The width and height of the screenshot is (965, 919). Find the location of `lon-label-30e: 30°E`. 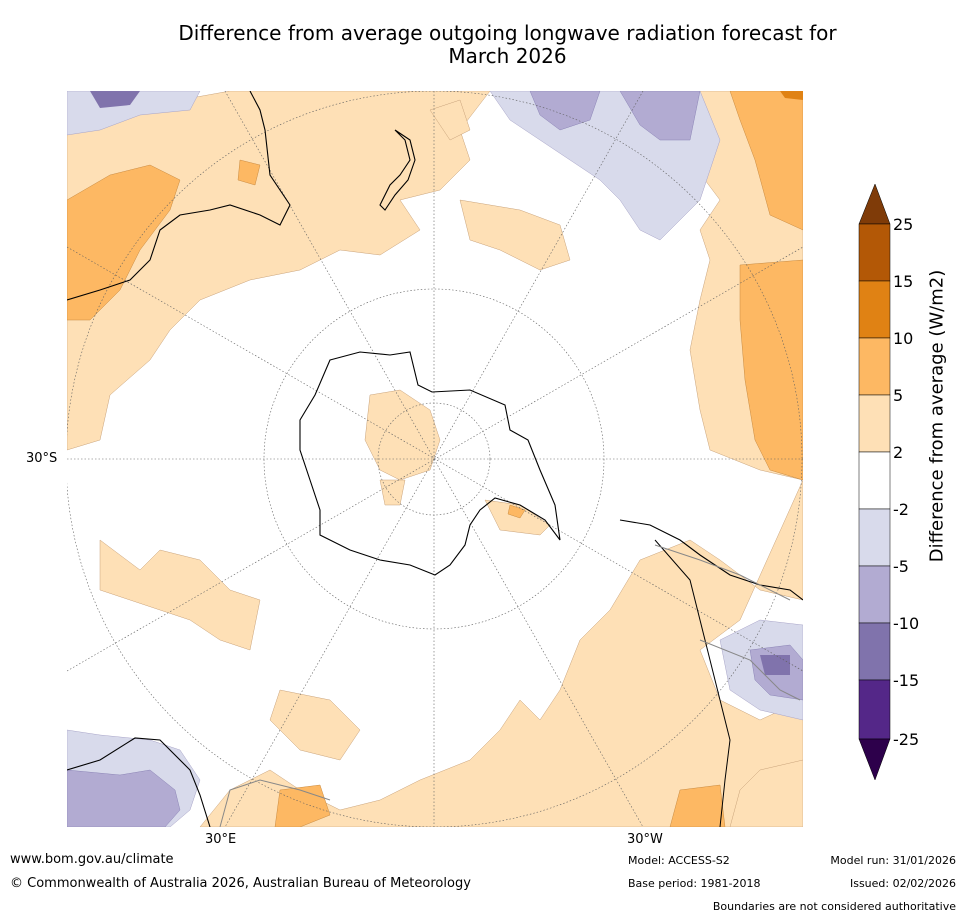

lon-label-30e: 30°E is located at coordinates (221, 839).